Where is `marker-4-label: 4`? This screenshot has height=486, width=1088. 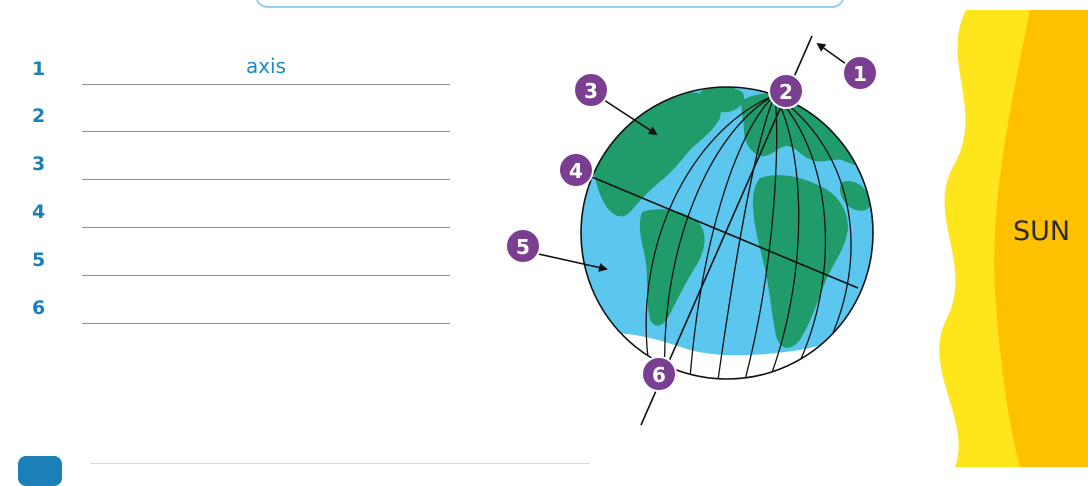 marker-4-label: 4 is located at coordinates (576, 171).